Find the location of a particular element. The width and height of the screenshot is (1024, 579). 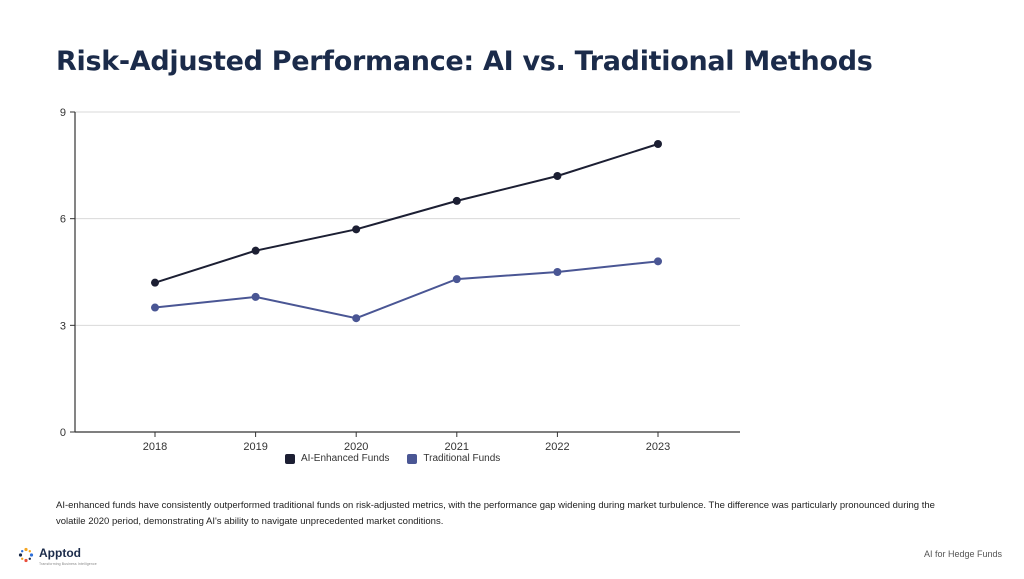

y-tick-label: 9 is located at coordinates (63, 113).